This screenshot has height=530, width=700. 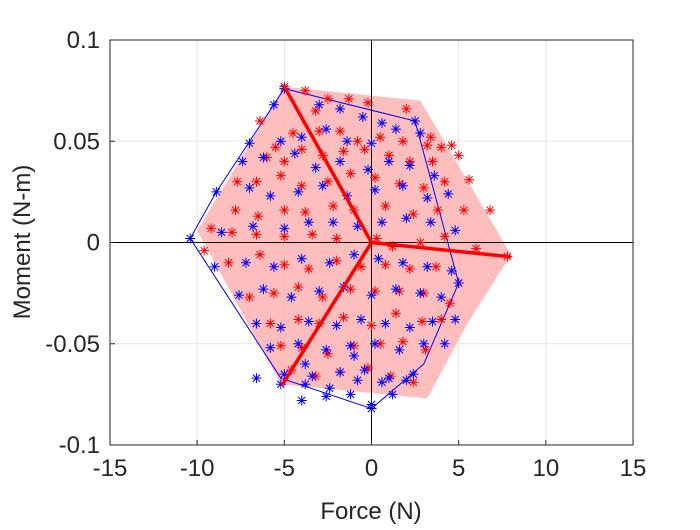 What do you see at coordinates (545, 468) in the screenshot?
I see `x-tick-label: 10` at bounding box center [545, 468].